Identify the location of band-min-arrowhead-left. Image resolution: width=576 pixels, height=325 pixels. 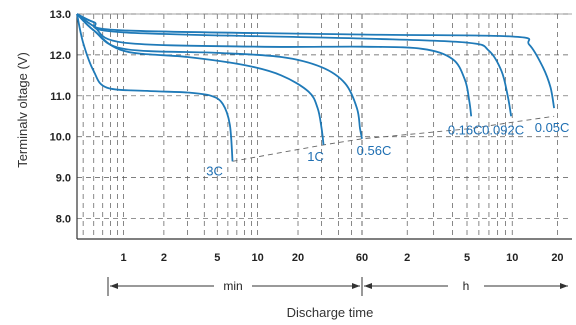
(114, 286).